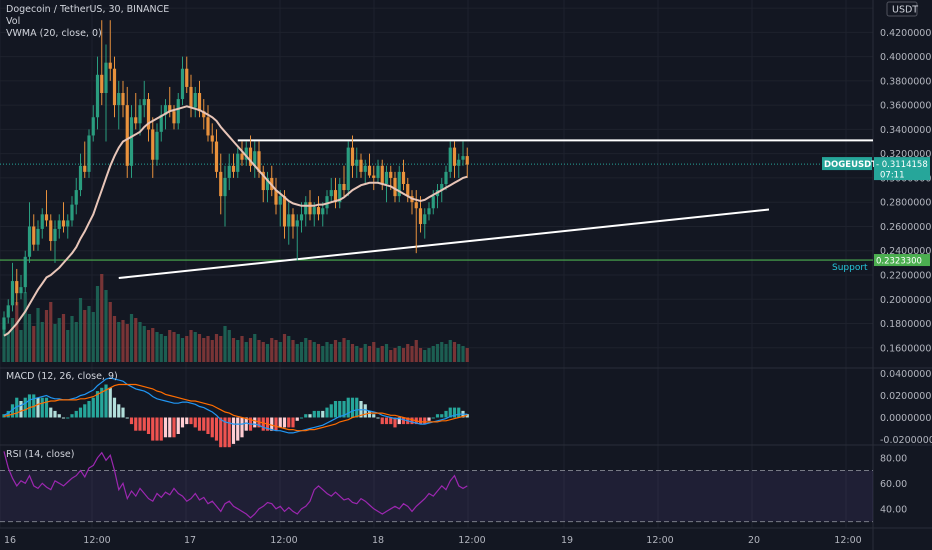 The width and height of the screenshot is (932, 550). Describe the element at coordinates (905, 227) in the screenshot. I see `price-tick-label: 0.2600000` at that location.